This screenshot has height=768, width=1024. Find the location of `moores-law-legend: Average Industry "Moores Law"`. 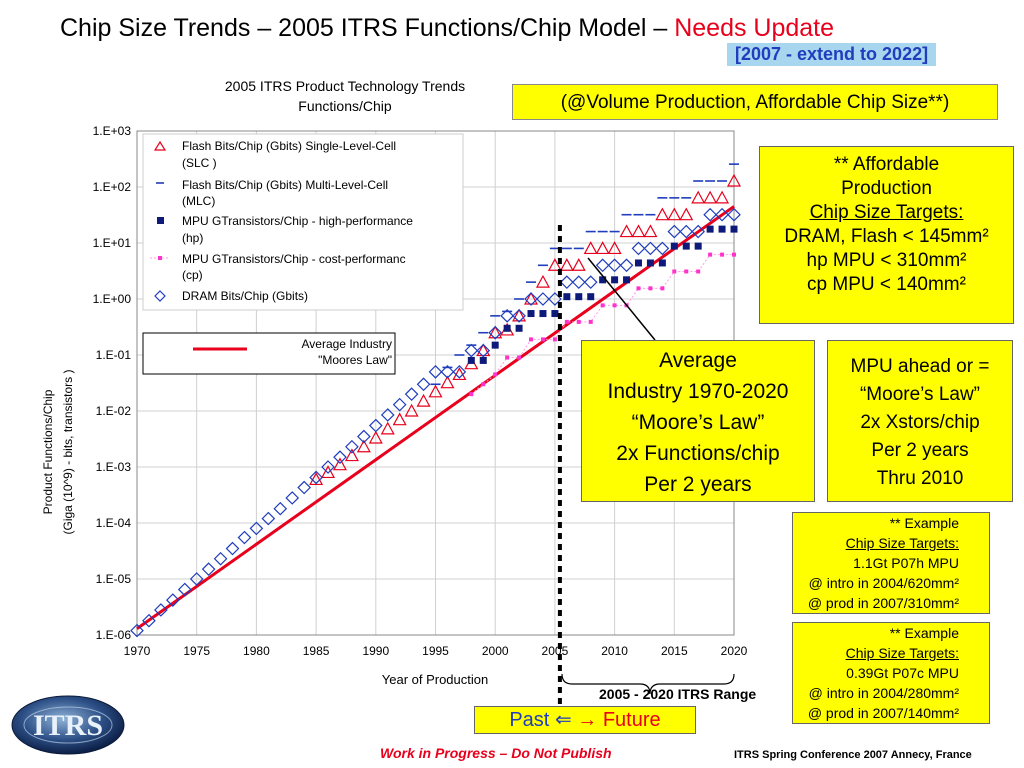

moores-law-legend: Average Industry "Moores Law" is located at coordinates (269, 353).